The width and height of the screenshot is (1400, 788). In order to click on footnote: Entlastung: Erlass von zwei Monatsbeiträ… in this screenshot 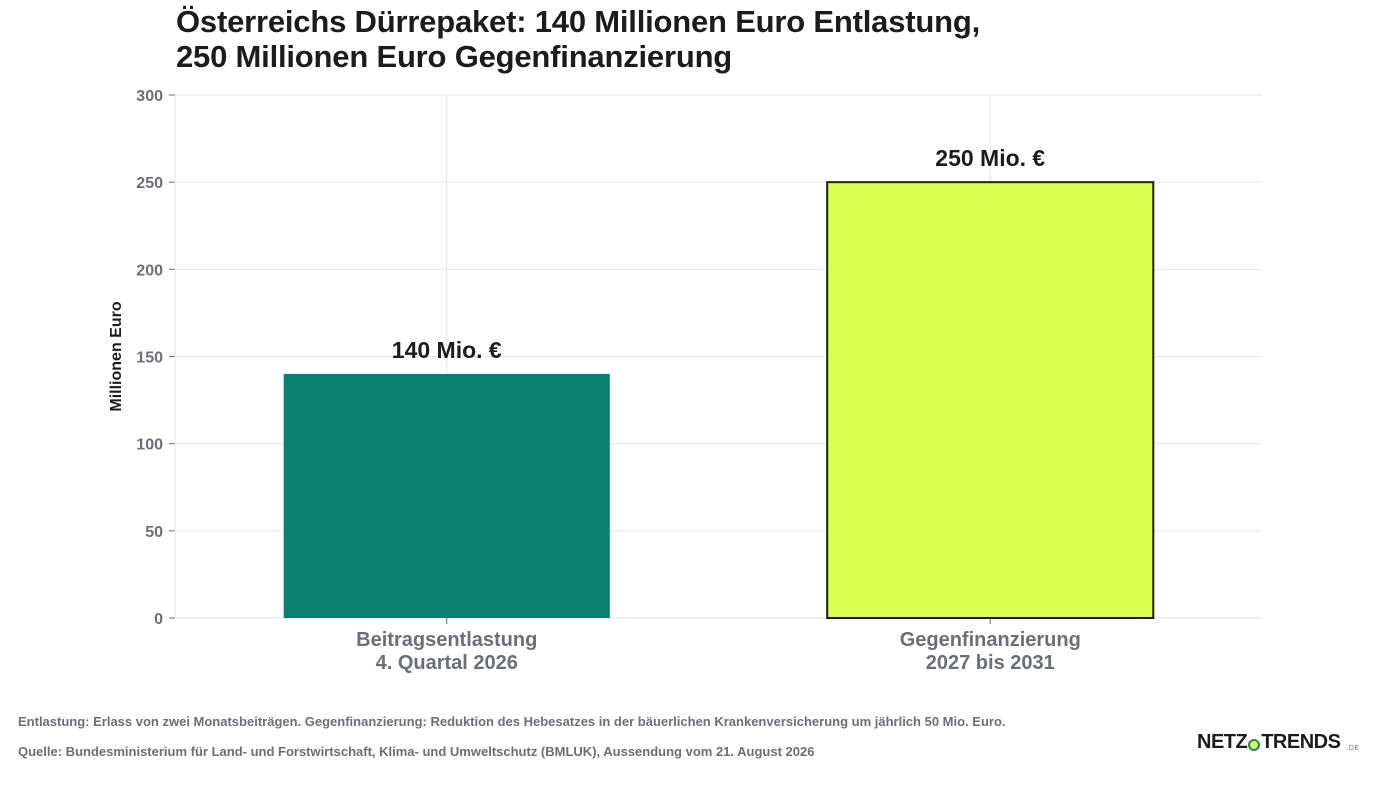, I will do `click(512, 721)`.